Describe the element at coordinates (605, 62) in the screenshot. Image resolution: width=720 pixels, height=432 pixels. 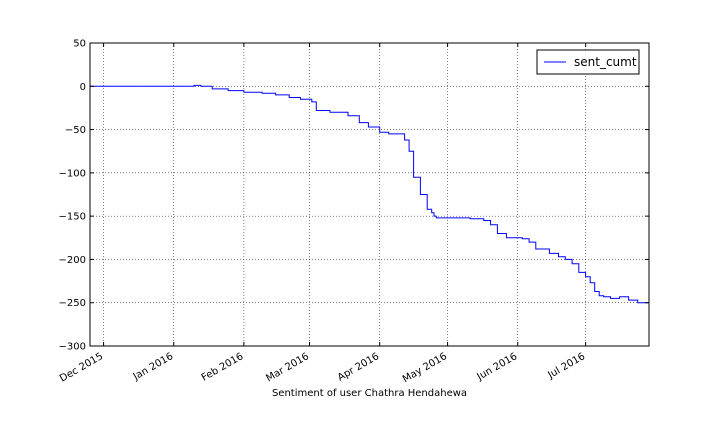
I see `legend-label: sent_cumt` at that location.